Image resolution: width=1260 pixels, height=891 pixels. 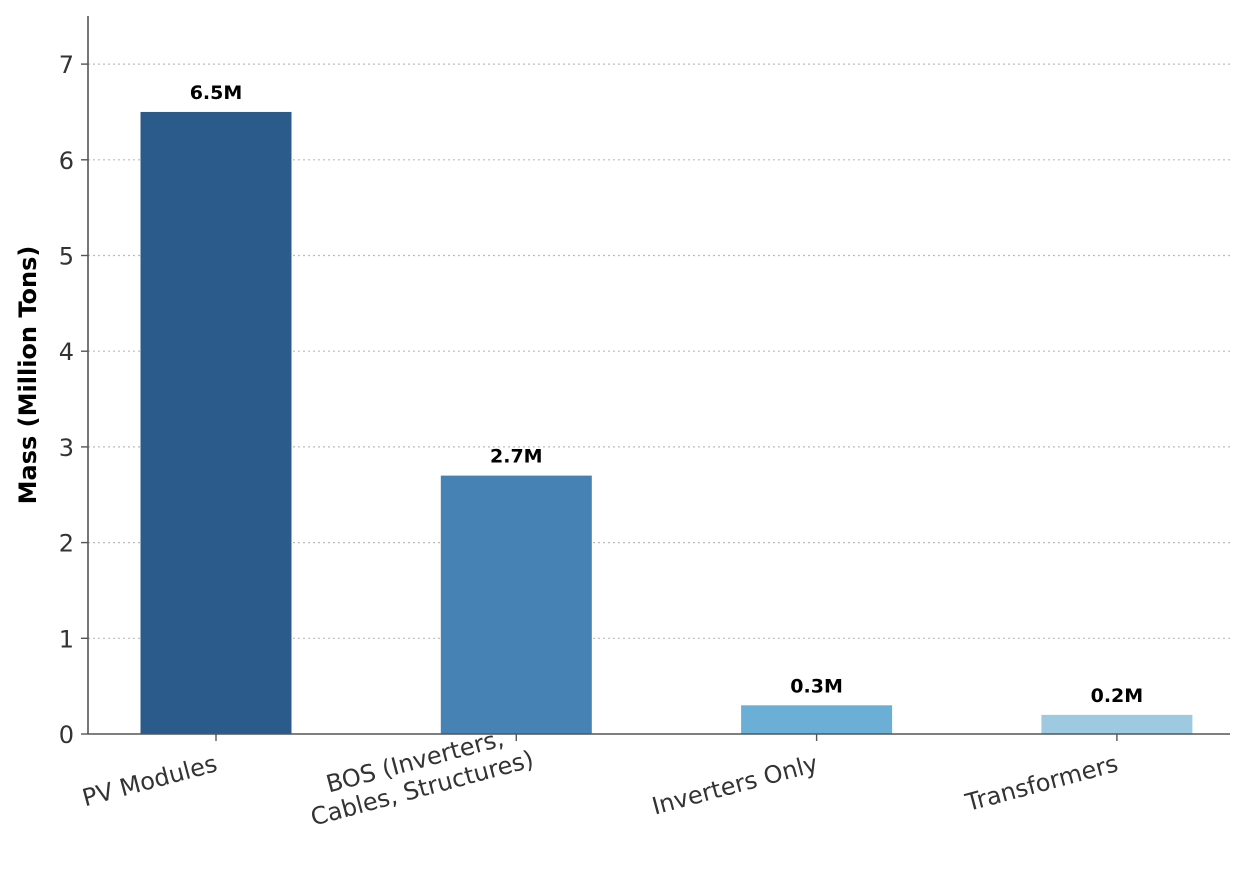 I want to click on x-tick-label-line: PV Modules, so click(x=149, y=780).